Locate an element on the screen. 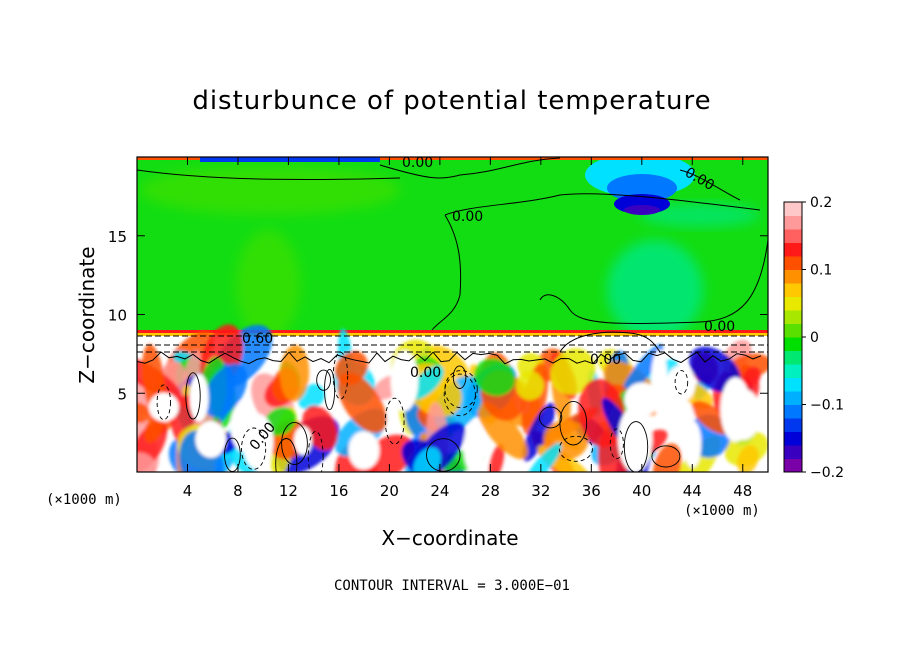 The height and width of the screenshot is (654, 904). x-tick-label: 40 is located at coordinates (641, 491).